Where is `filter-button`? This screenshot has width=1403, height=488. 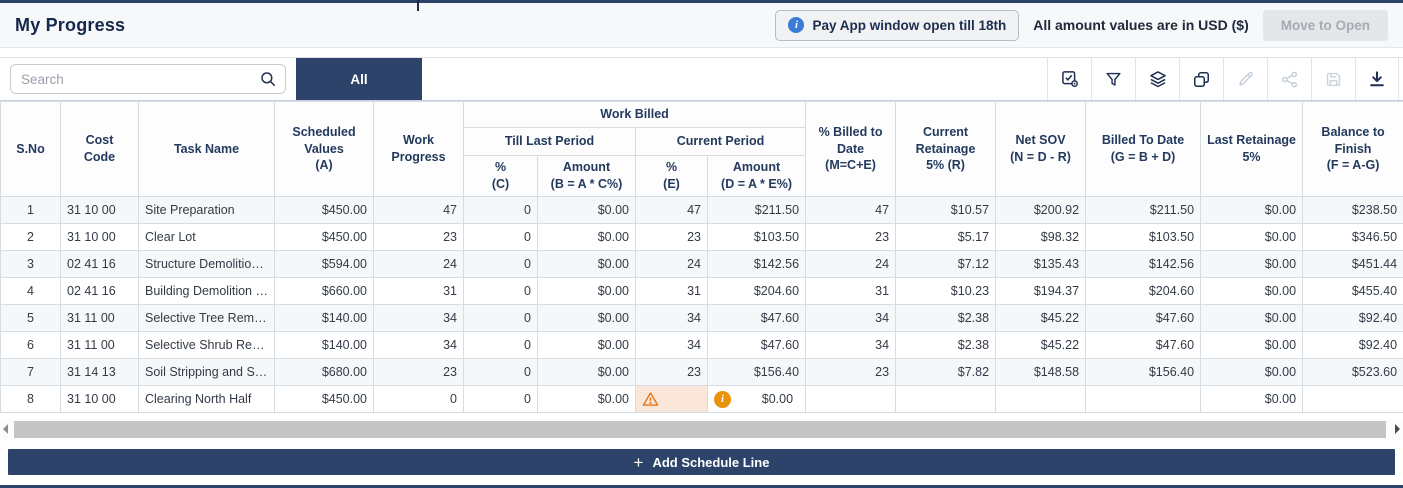
filter-button is located at coordinates (1113, 79).